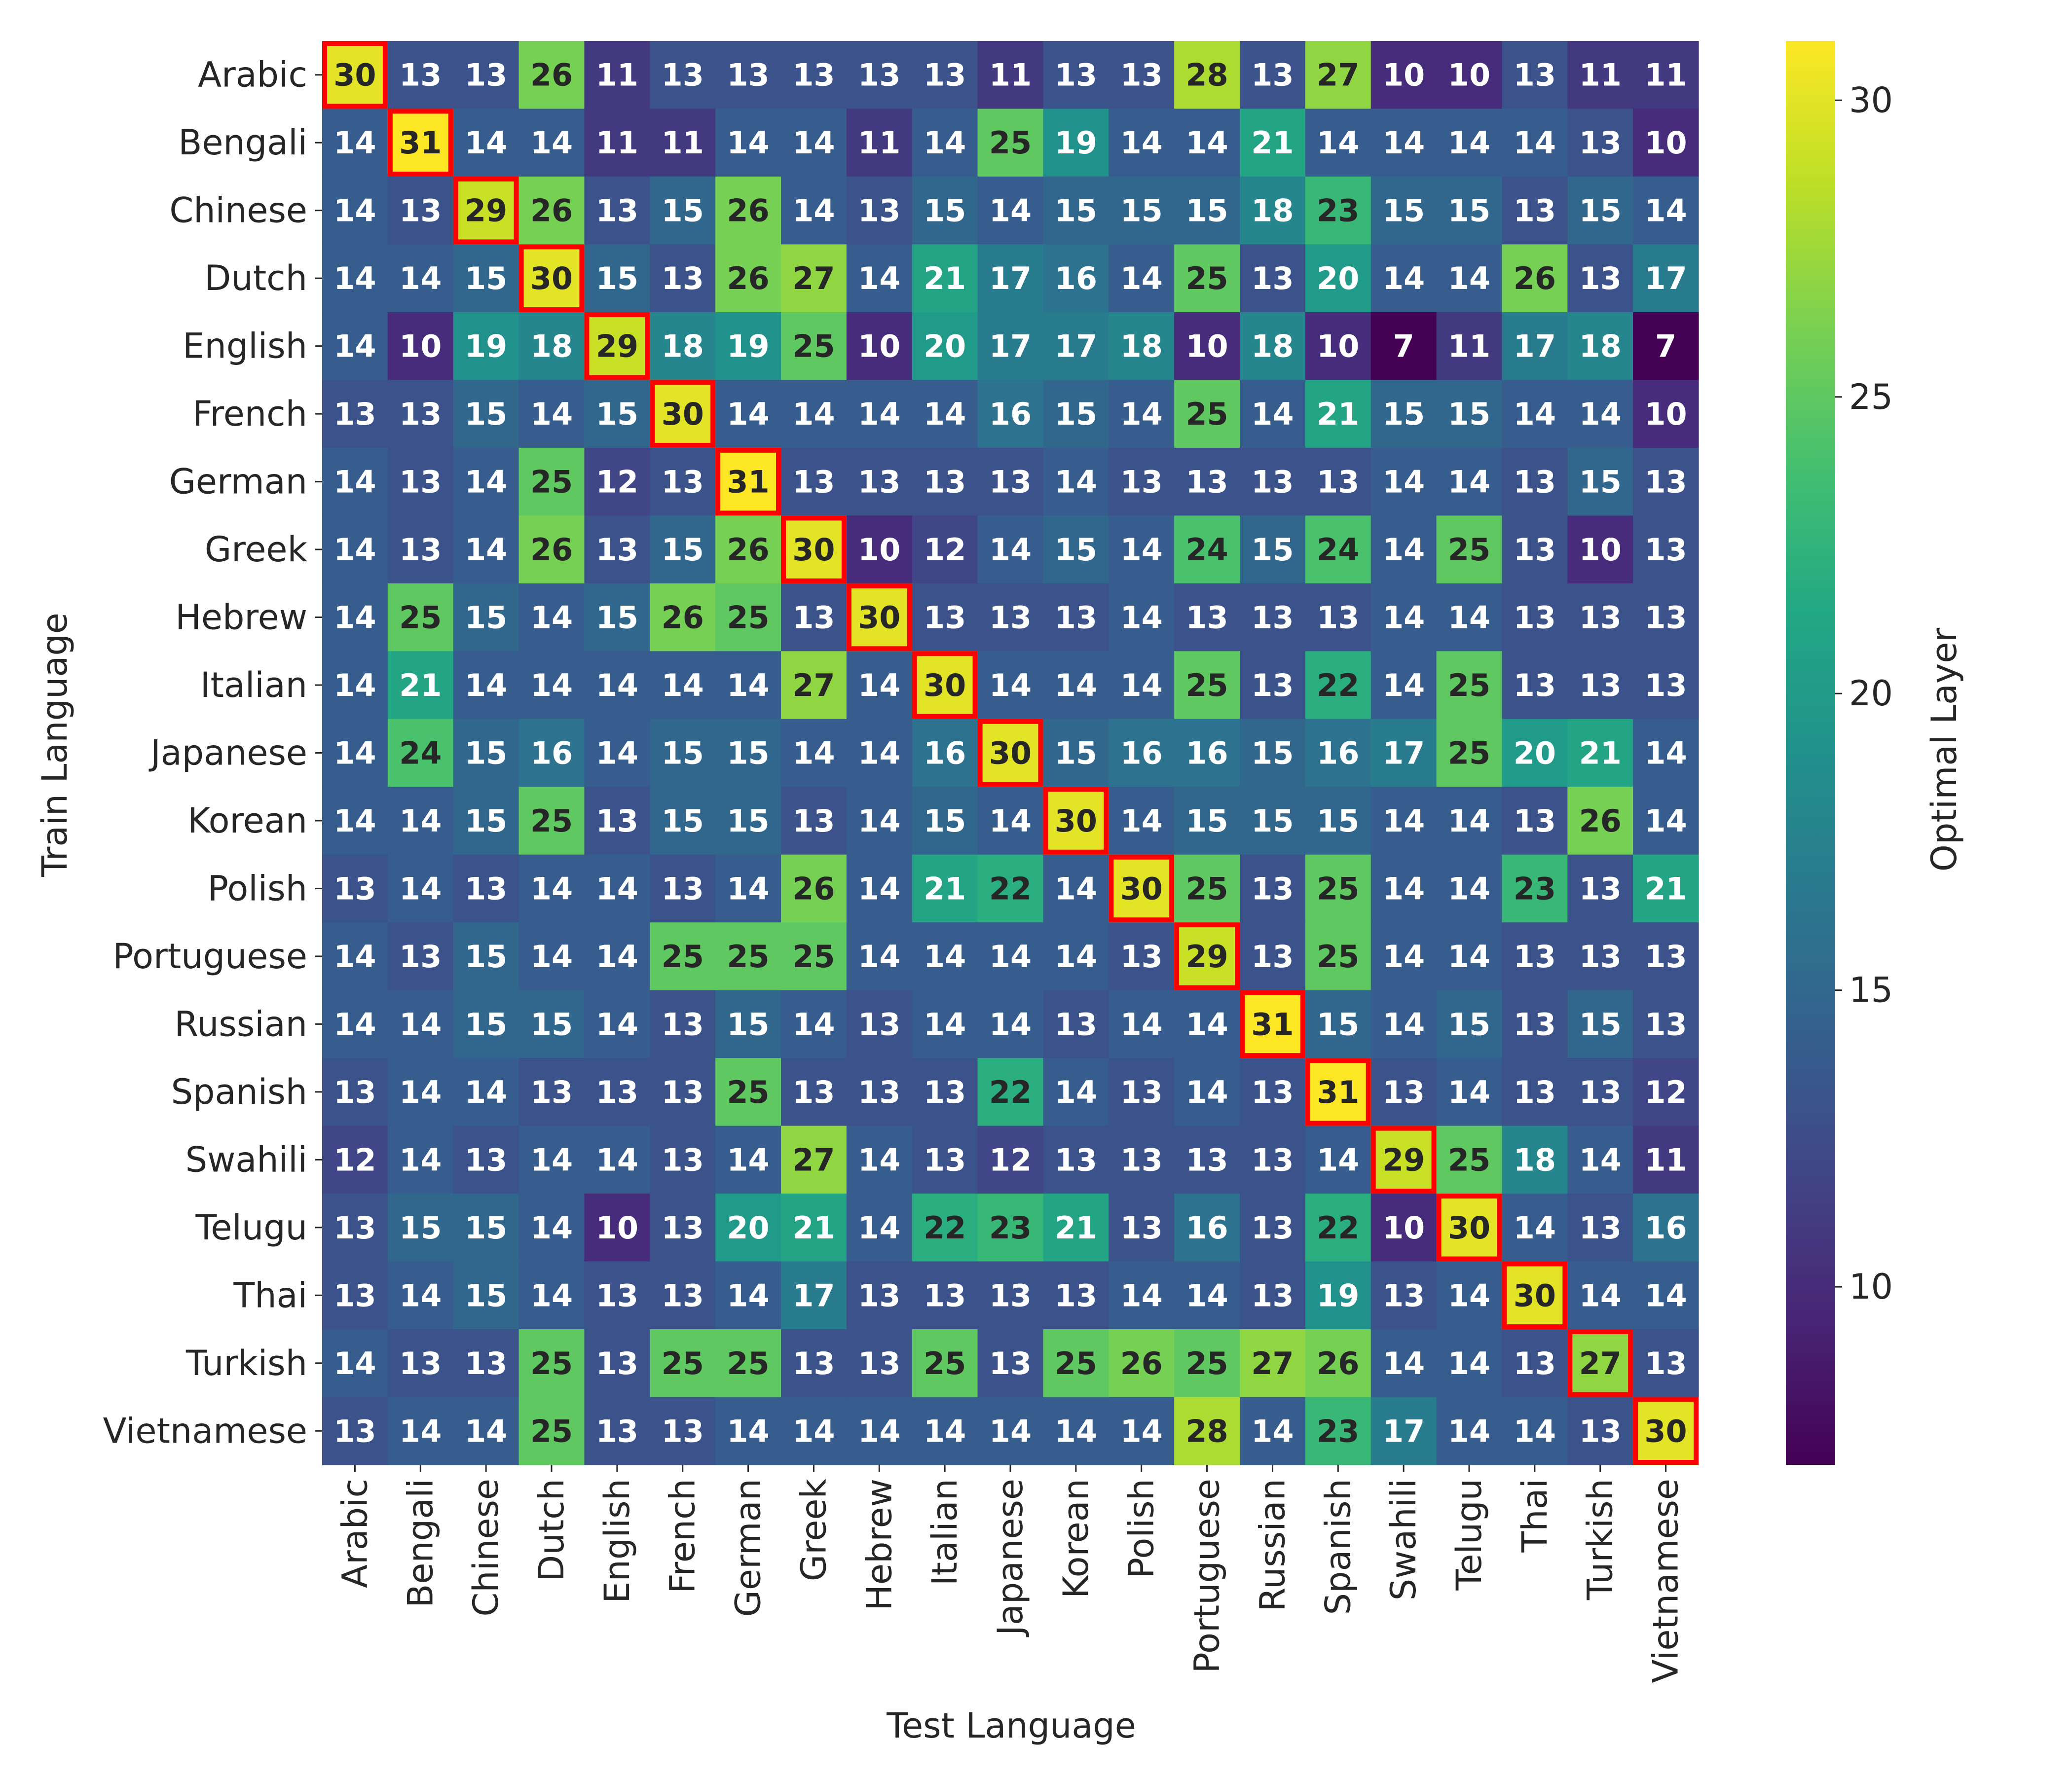  What do you see at coordinates (1338, 956) in the screenshot?
I see `cell-portuguese-spanish` at bounding box center [1338, 956].